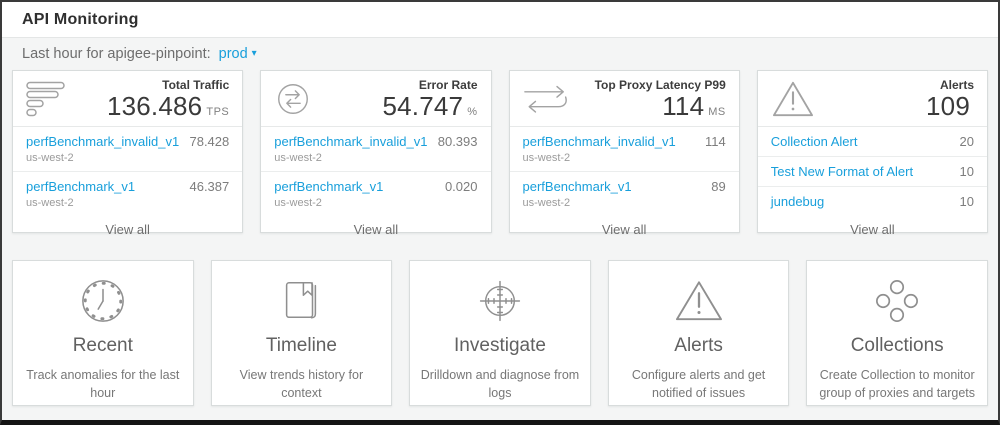 The width and height of the screenshot is (1000, 425). What do you see at coordinates (461, 187) in the screenshot?
I see `row-value: 0.020` at bounding box center [461, 187].